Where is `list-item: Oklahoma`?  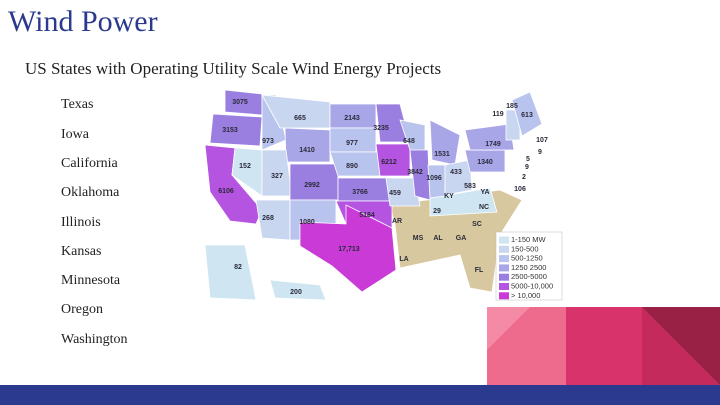 list-item: Oklahoma is located at coordinates (90, 192).